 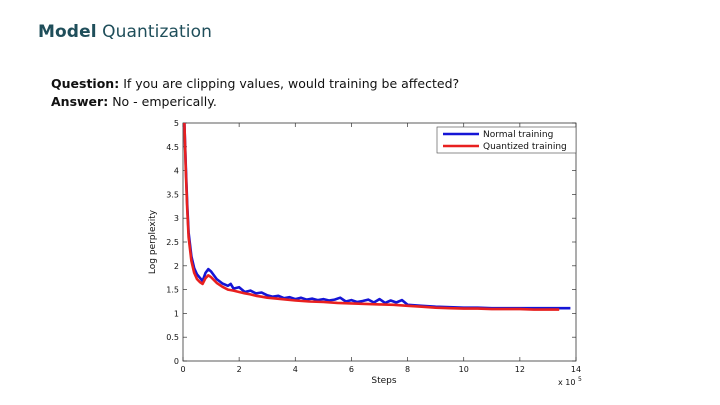 I want to click on x-multiplier-label: x 10 5, so click(x=570, y=381).